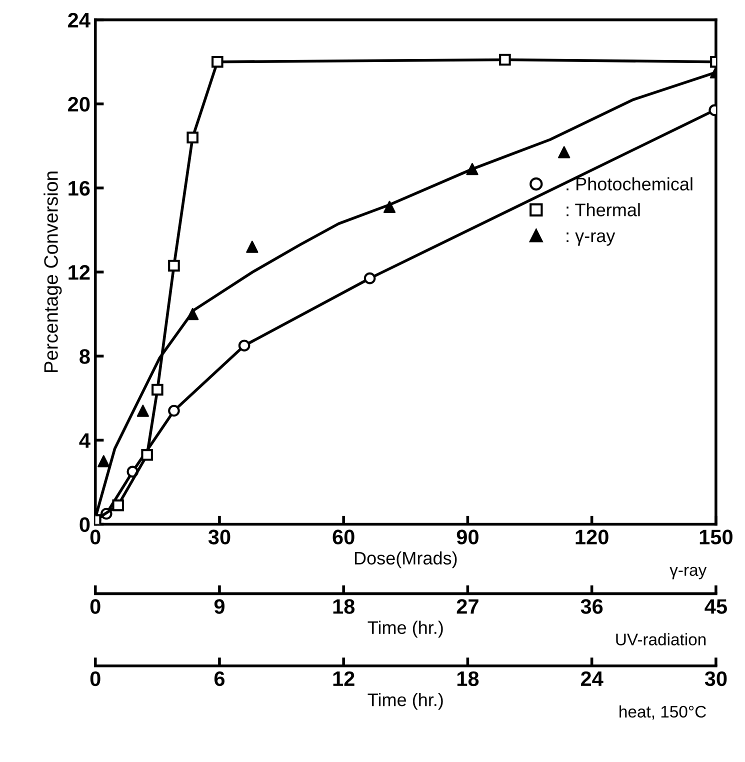  Describe the element at coordinates (661, 639) in the screenshot. I see `text: UV-radiation` at that location.